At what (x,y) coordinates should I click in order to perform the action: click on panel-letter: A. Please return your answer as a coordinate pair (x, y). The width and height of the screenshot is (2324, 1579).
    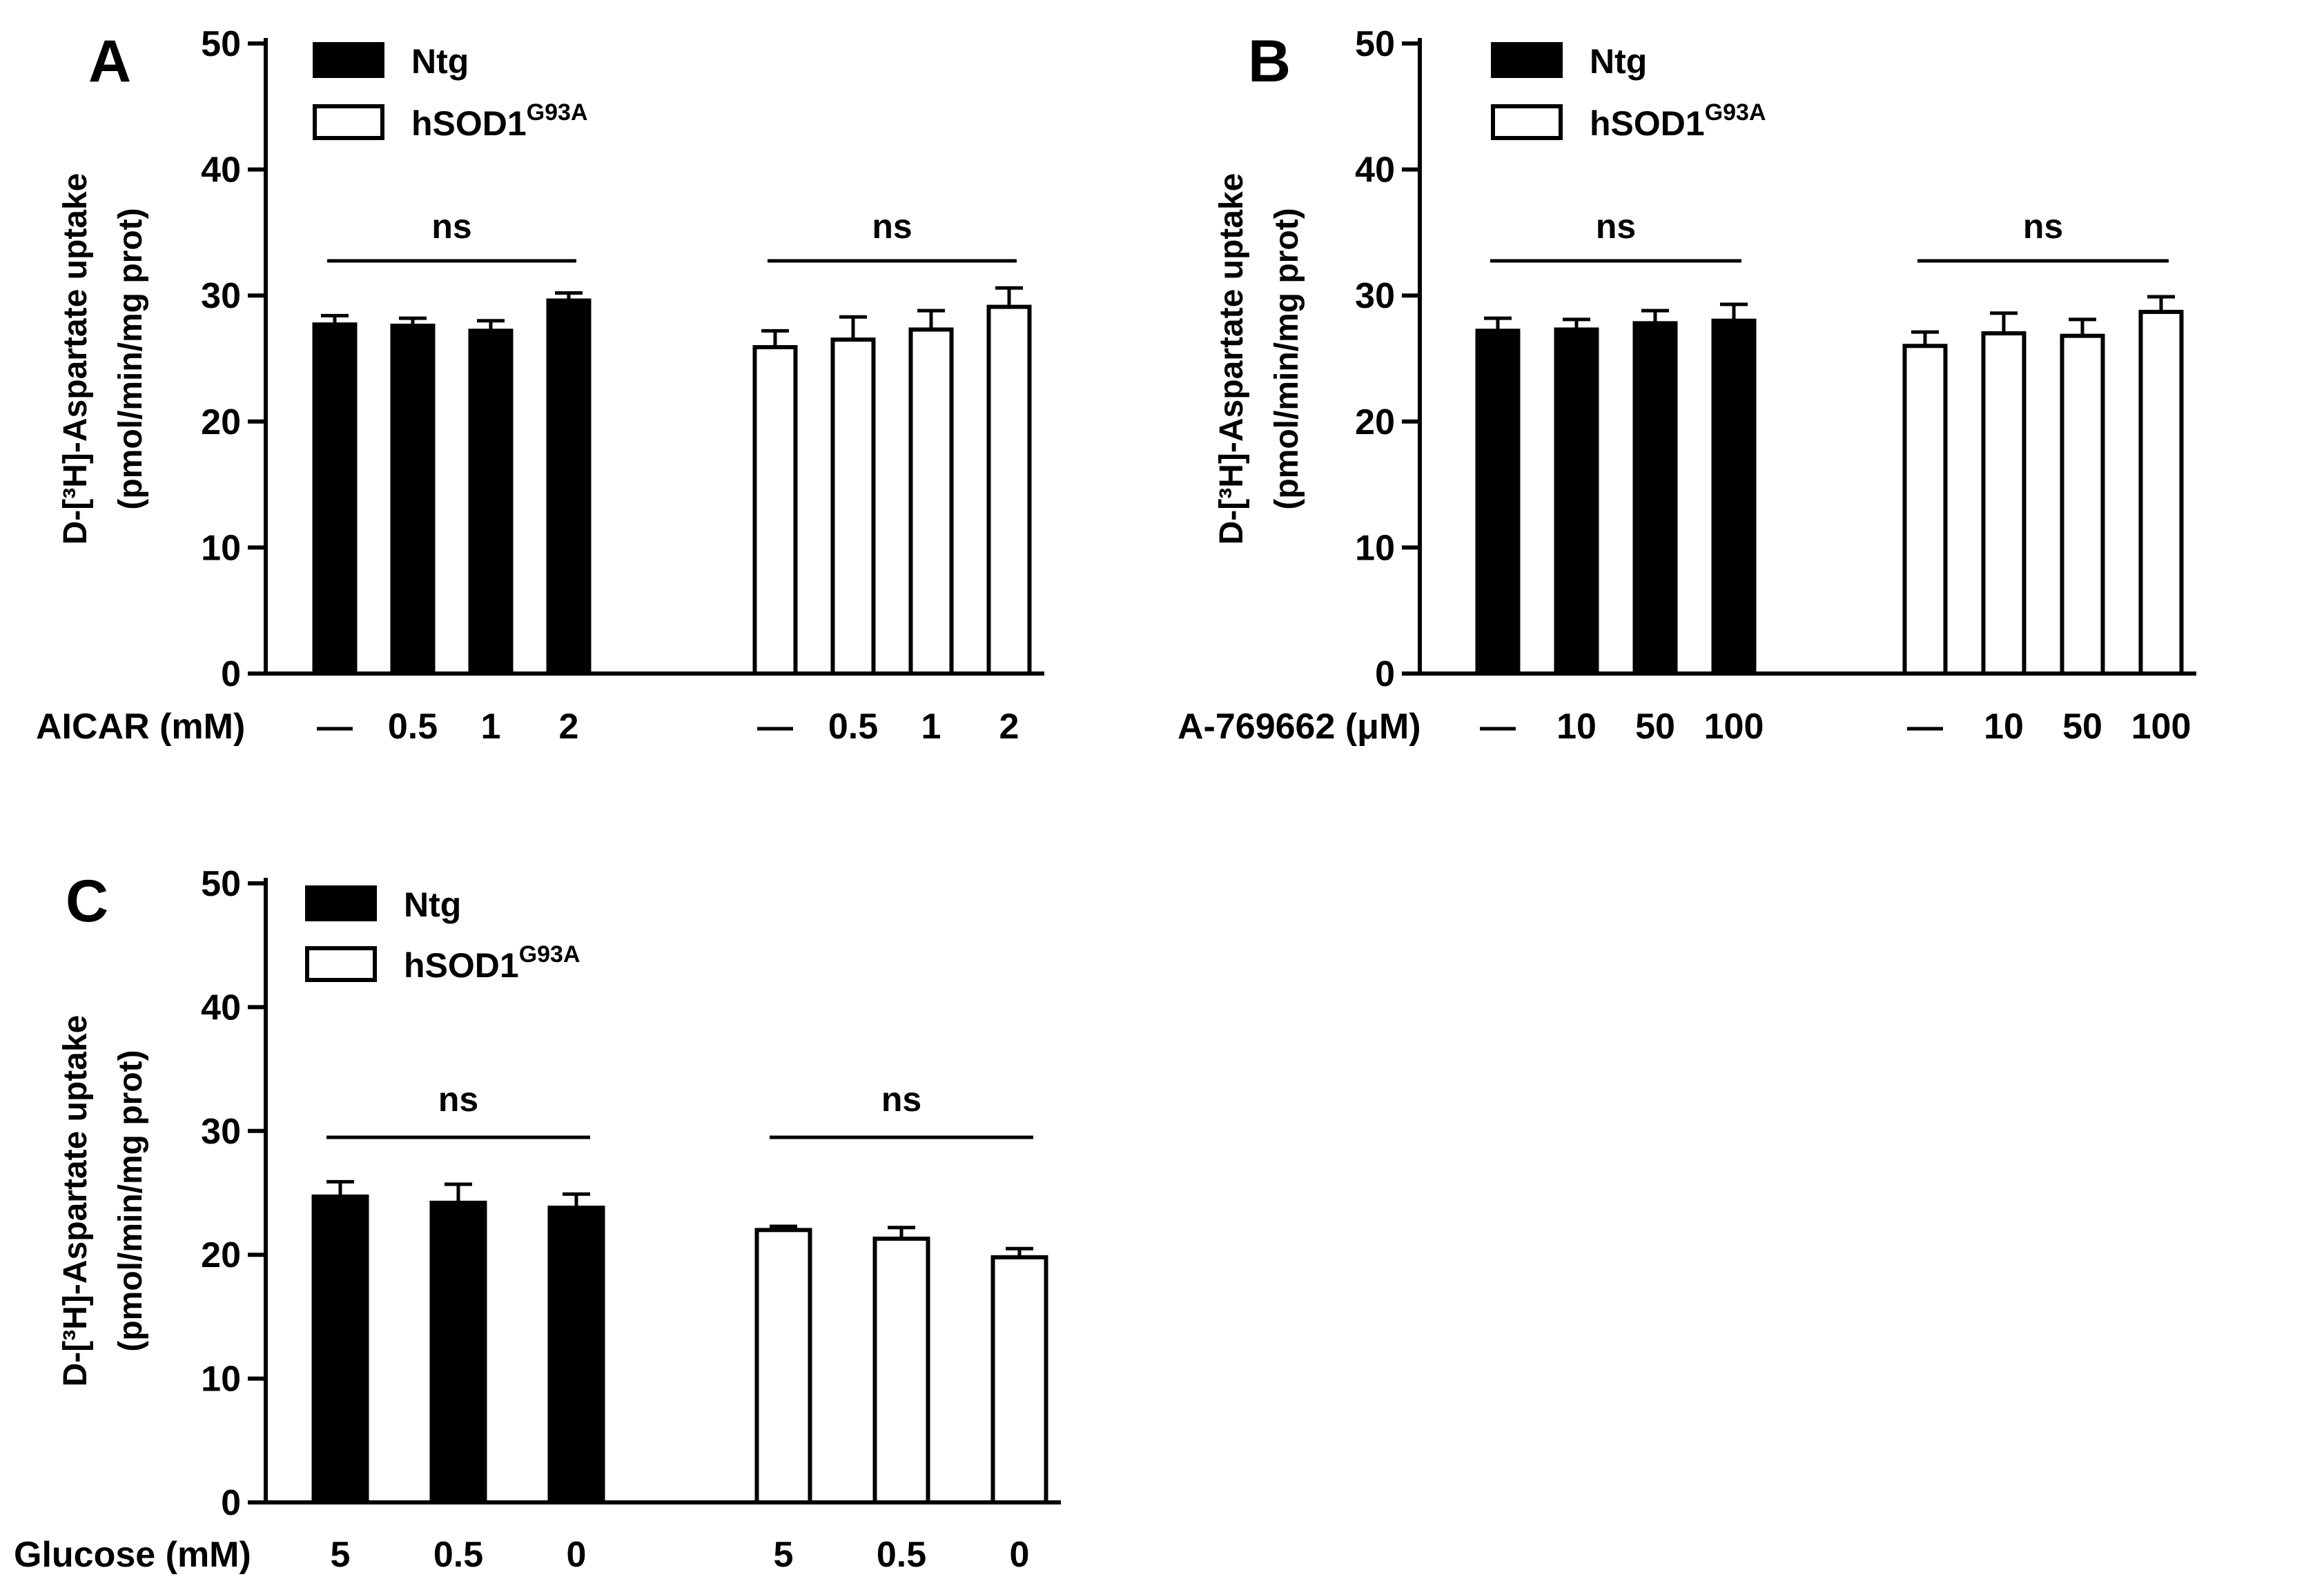
    Looking at the image, I should click on (110, 61).